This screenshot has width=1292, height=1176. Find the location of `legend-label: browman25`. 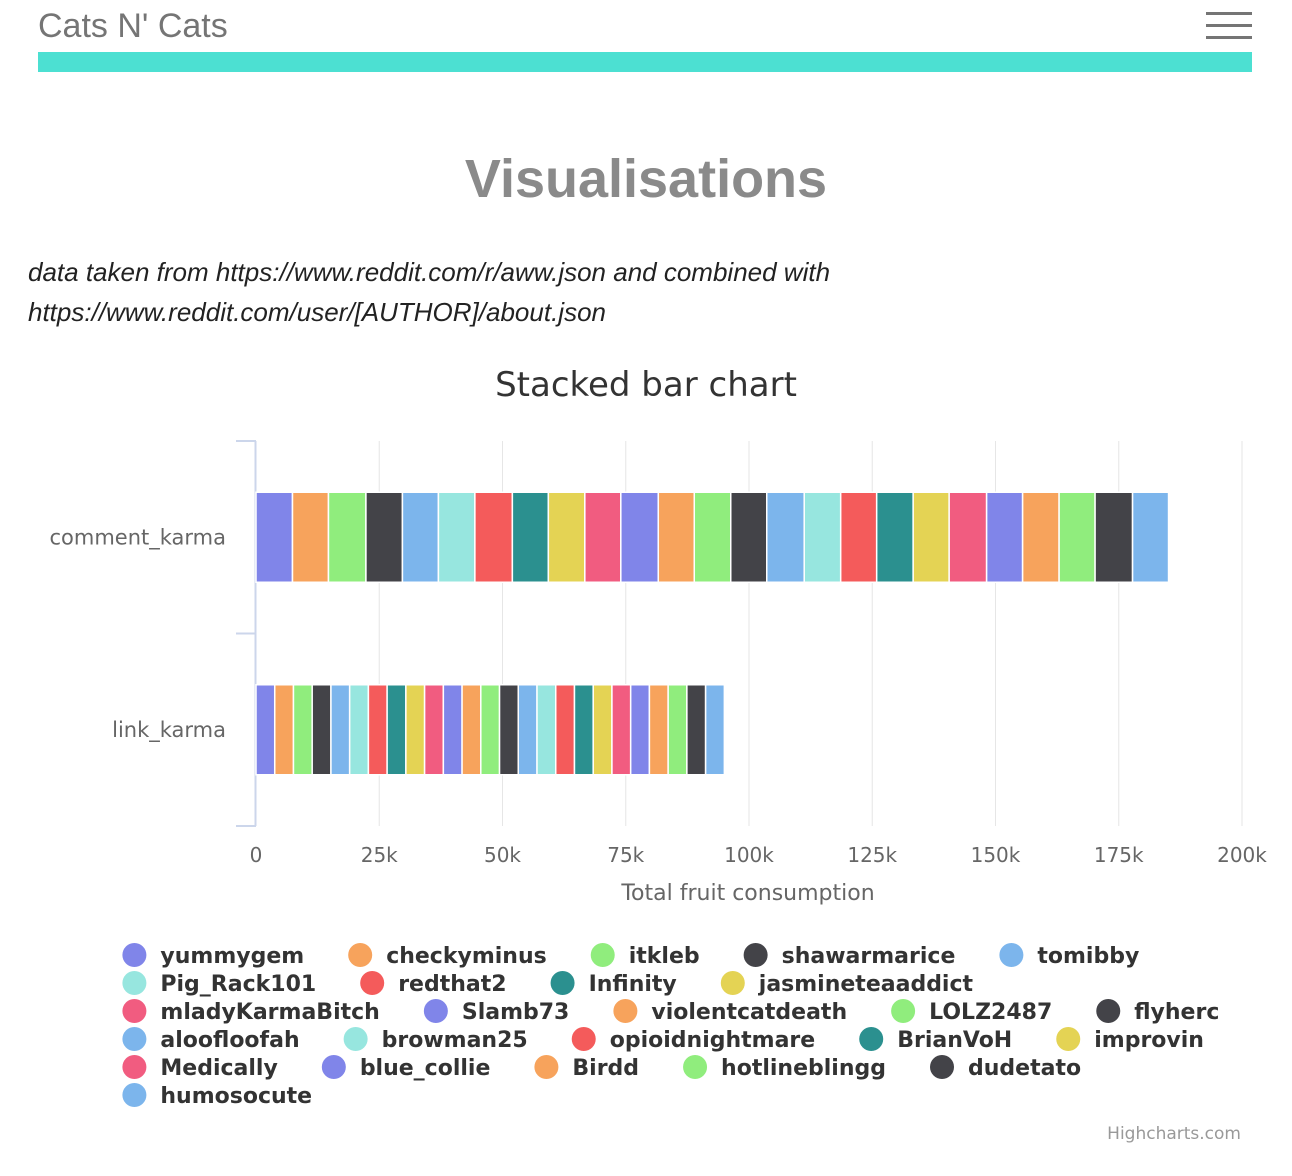

legend-label: browman25 is located at coordinates (455, 1040).